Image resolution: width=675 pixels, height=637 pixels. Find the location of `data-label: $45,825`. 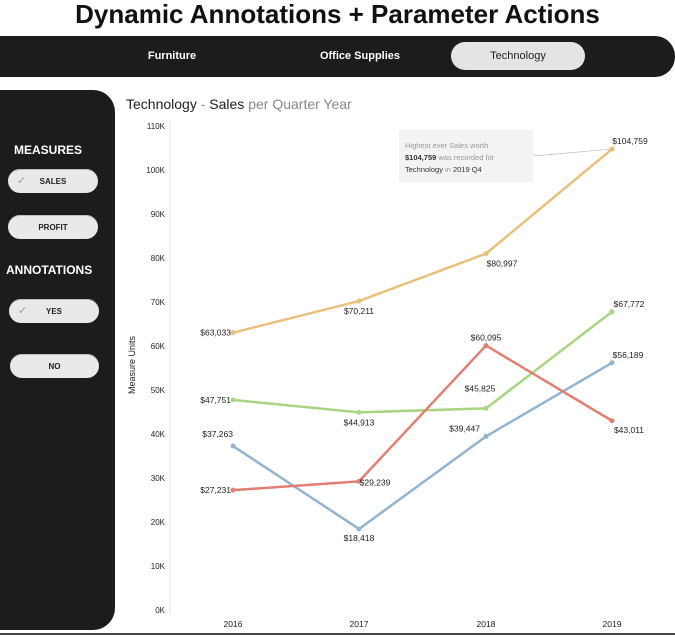

data-label: $45,825 is located at coordinates (480, 388).